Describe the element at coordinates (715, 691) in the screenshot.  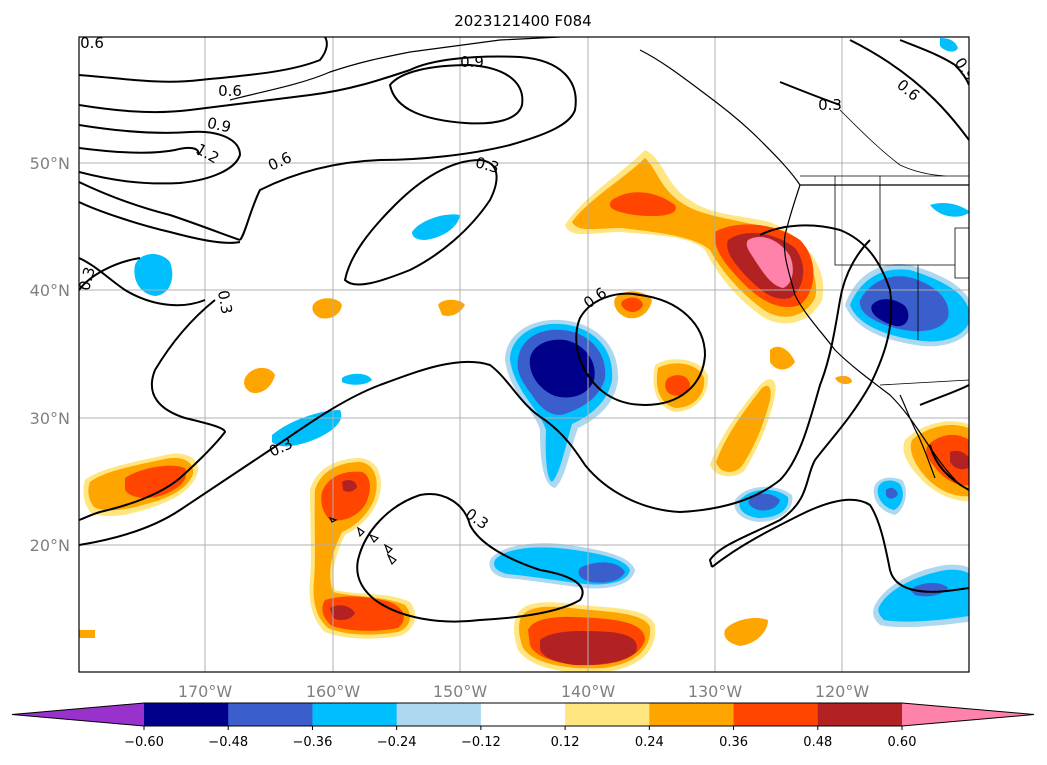
I see `lon-label: 130°W` at that location.